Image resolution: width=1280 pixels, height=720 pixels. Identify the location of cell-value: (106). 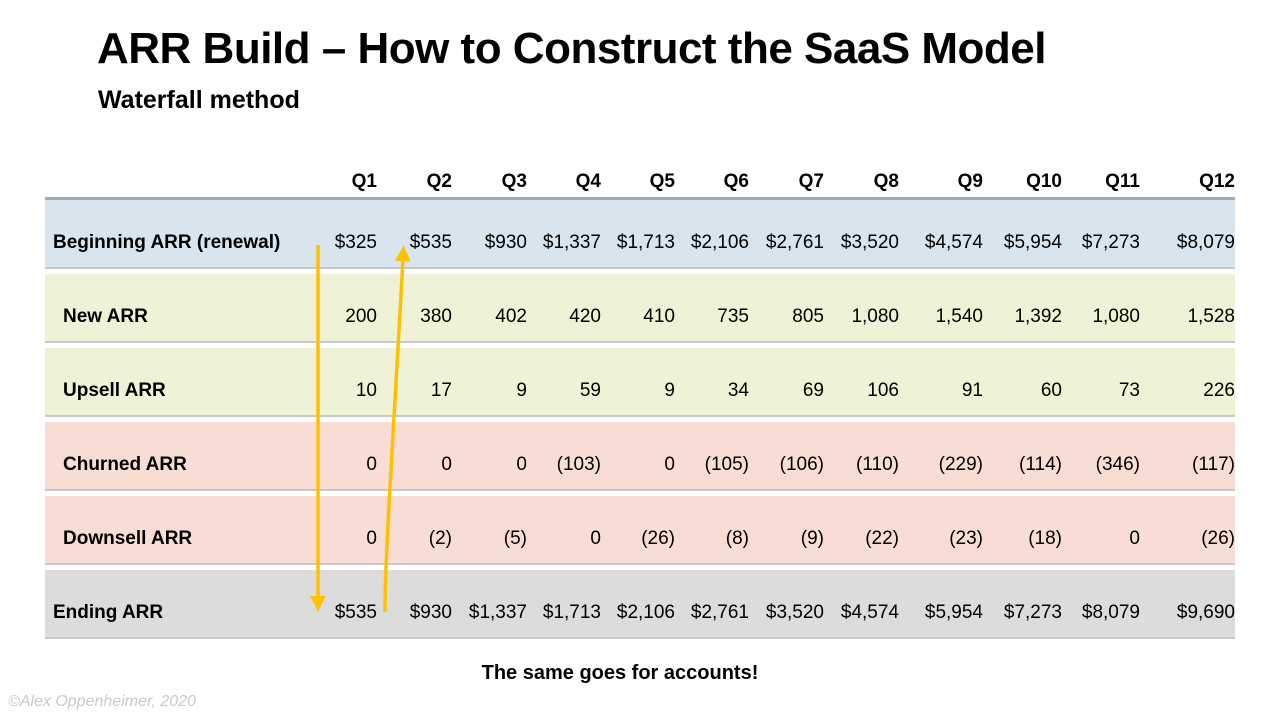
(801, 464).